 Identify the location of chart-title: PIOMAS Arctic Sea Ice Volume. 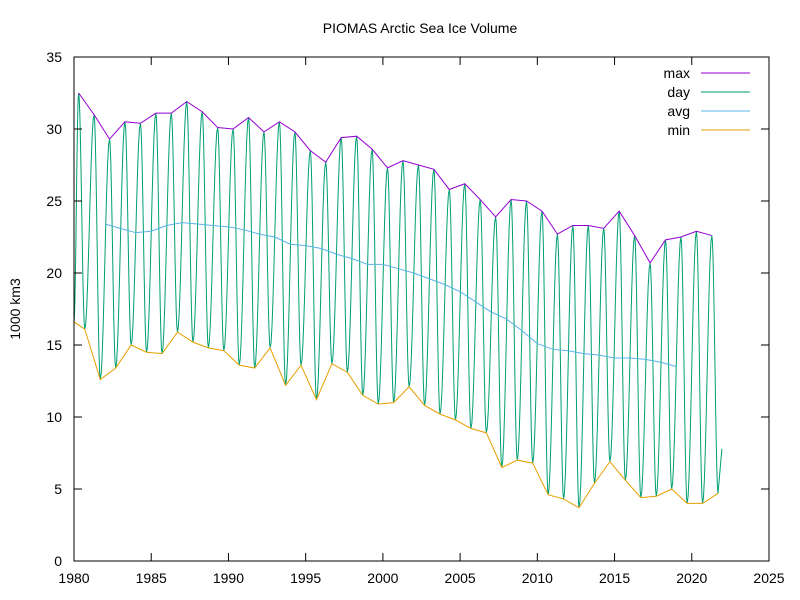
(420, 28).